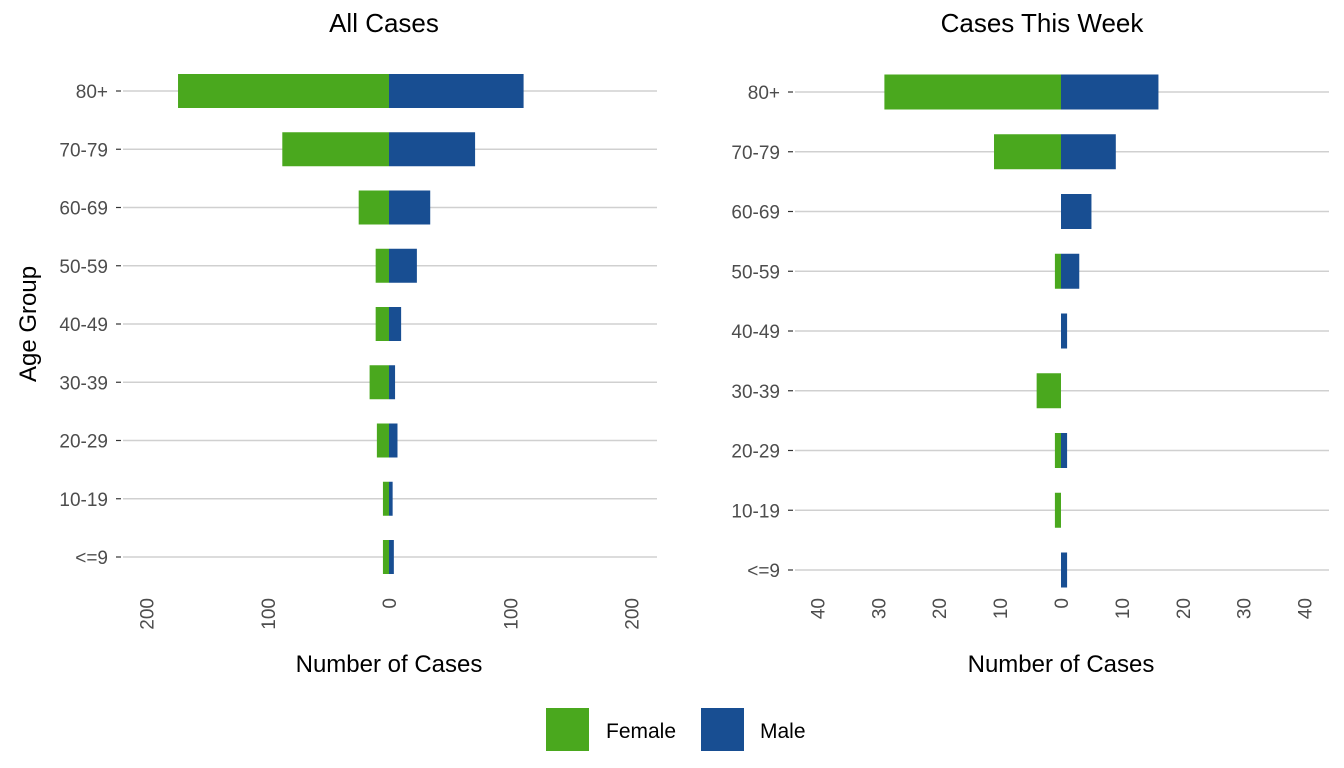 The width and height of the screenshot is (1344, 768). Describe the element at coordinates (783, 731) in the screenshot. I see `legend-label-male: Male` at that location.